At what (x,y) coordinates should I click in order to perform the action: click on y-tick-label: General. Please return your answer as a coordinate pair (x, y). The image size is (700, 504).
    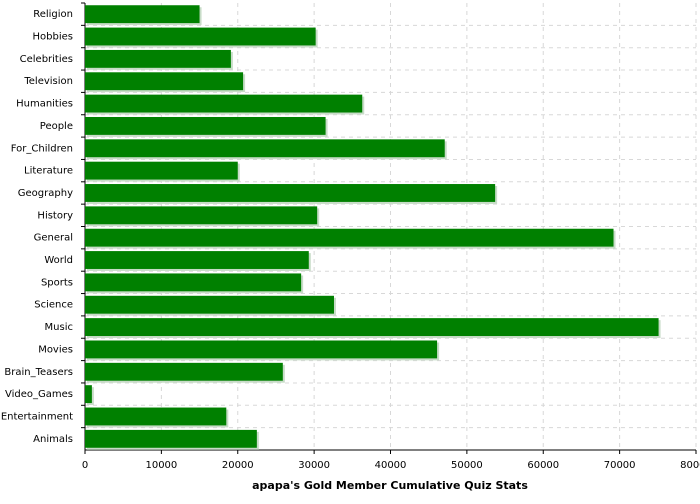
    Looking at the image, I should click on (53, 238).